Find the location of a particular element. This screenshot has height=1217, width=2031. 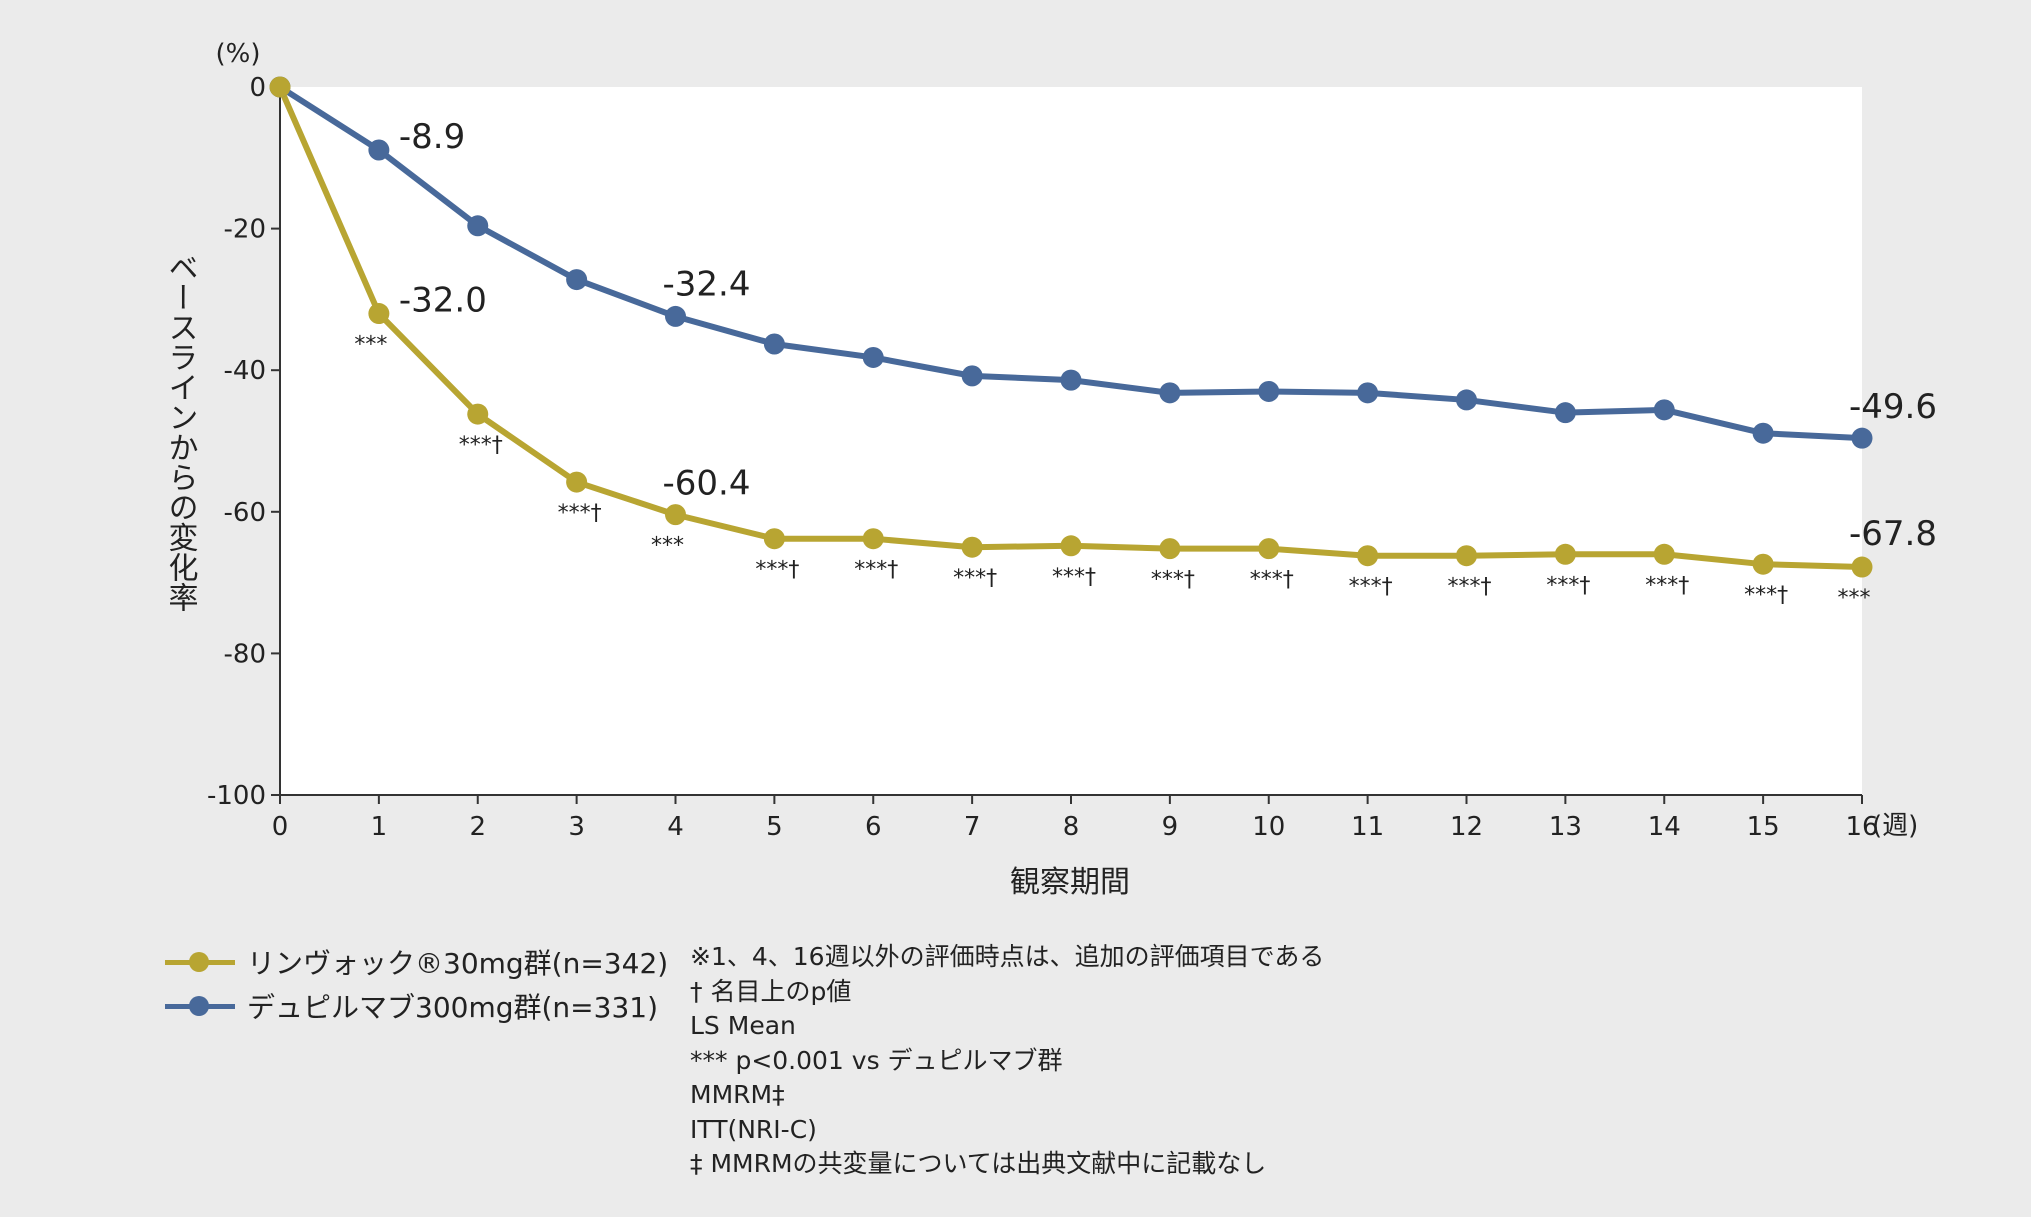

y-tick-label: -60 is located at coordinates (245, 513).